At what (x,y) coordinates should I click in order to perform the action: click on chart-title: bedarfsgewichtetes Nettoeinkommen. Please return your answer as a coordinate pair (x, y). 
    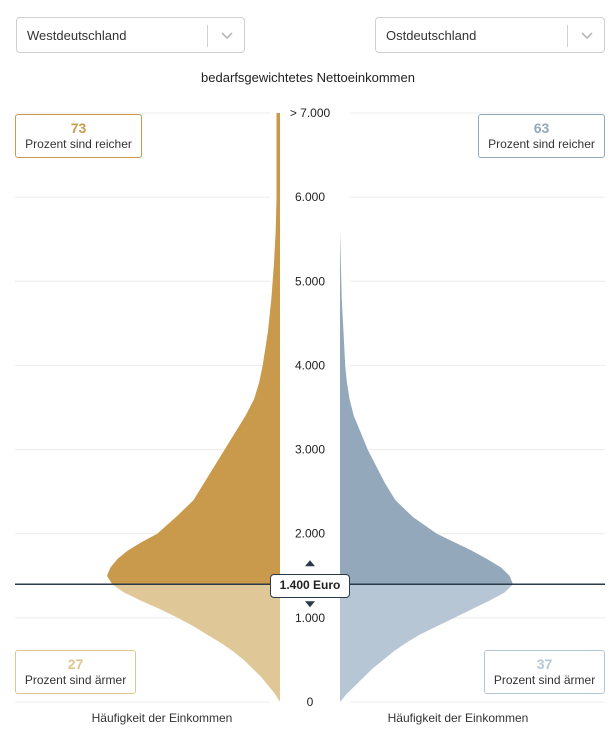
    Looking at the image, I should click on (308, 77).